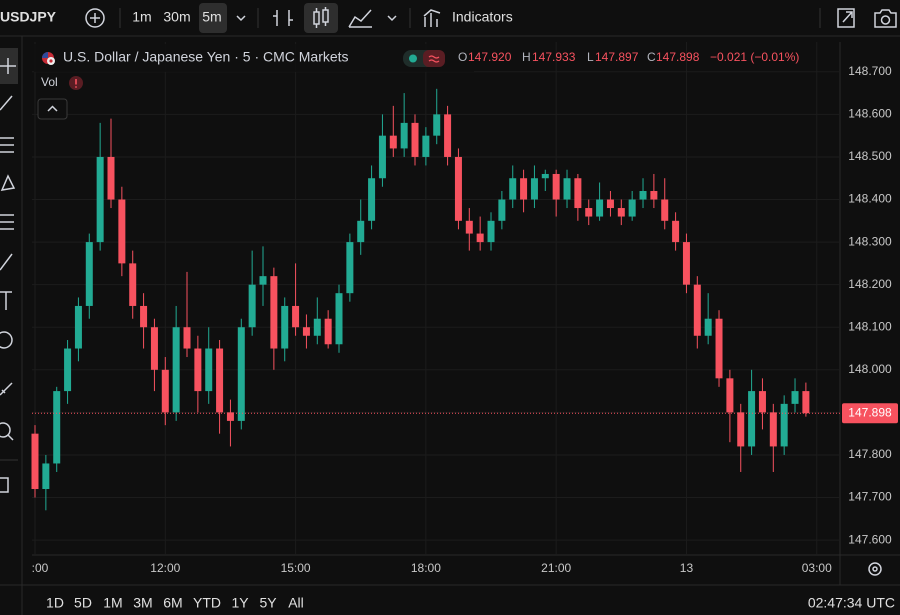 The height and width of the screenshot is (615, 900). Describe the element at coordinates (617, 57) in the screenshot. I see `low-value: 147.897` at that location.